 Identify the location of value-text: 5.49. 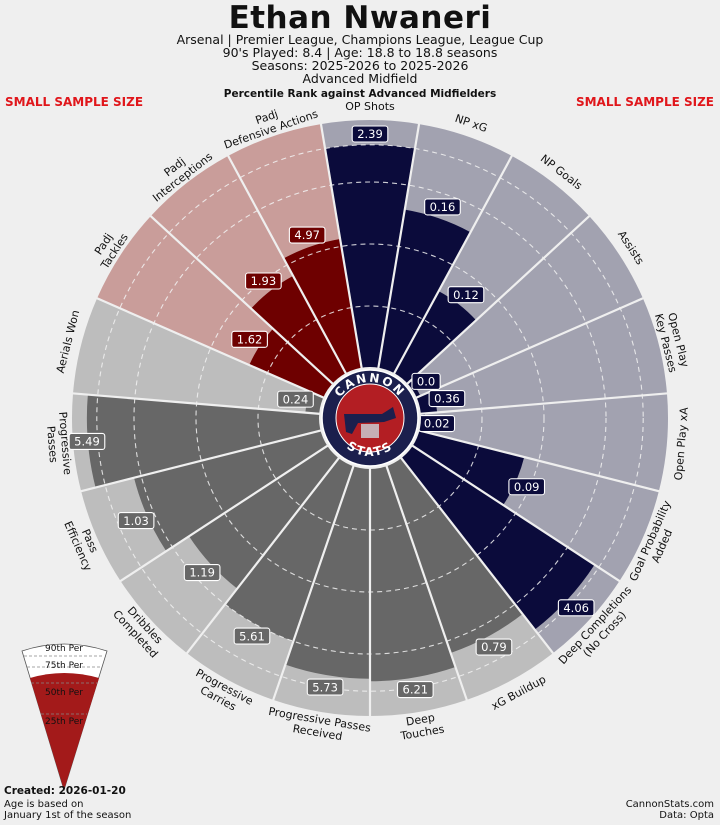
(87, 442).